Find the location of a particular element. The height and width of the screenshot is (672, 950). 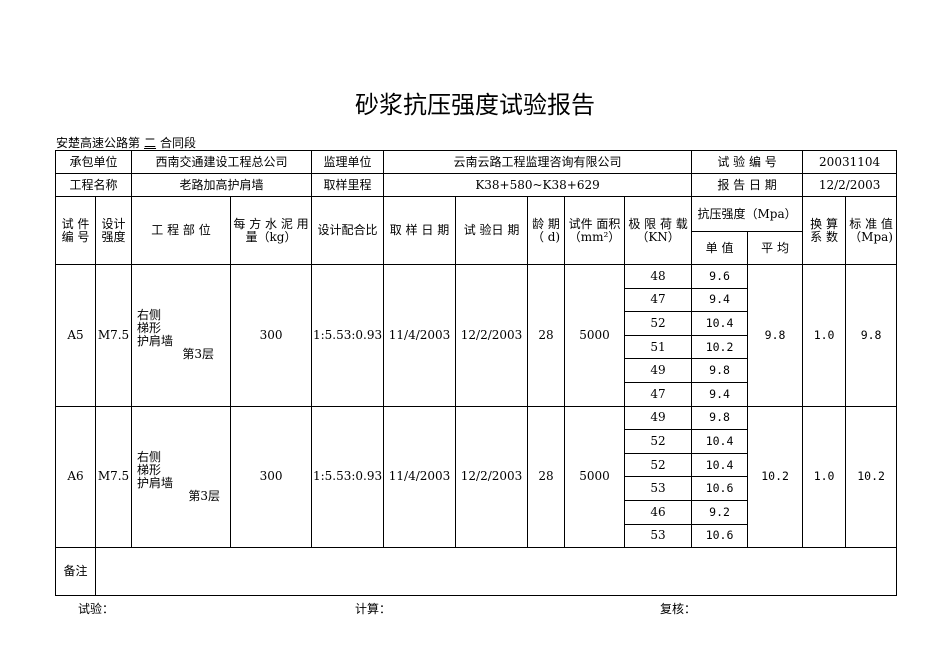

header-average: 平 均 is located at coordinates (775, 248).